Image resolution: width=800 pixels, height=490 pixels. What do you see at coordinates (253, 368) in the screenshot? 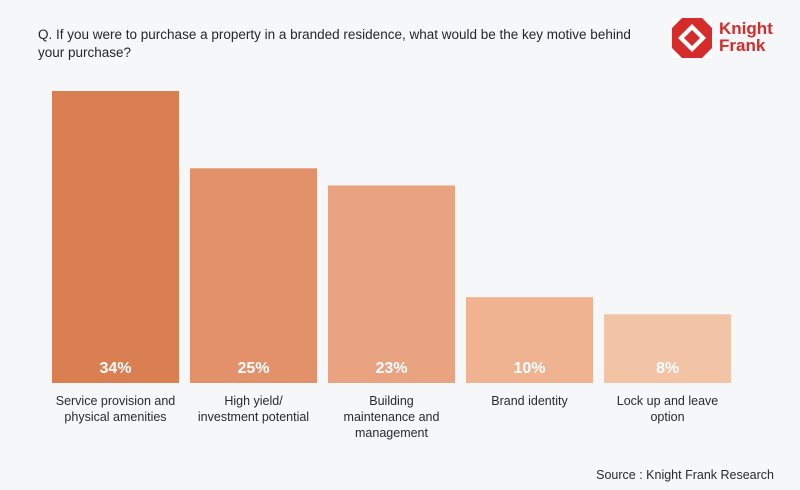
I see `bar-value-label: 25%` at bounding box center [253, 368].